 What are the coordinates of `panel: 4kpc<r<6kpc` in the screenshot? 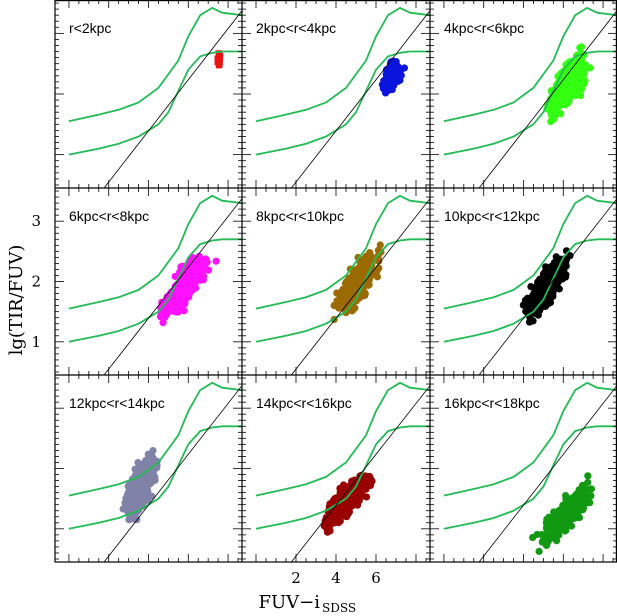 It's located at (523, 94).